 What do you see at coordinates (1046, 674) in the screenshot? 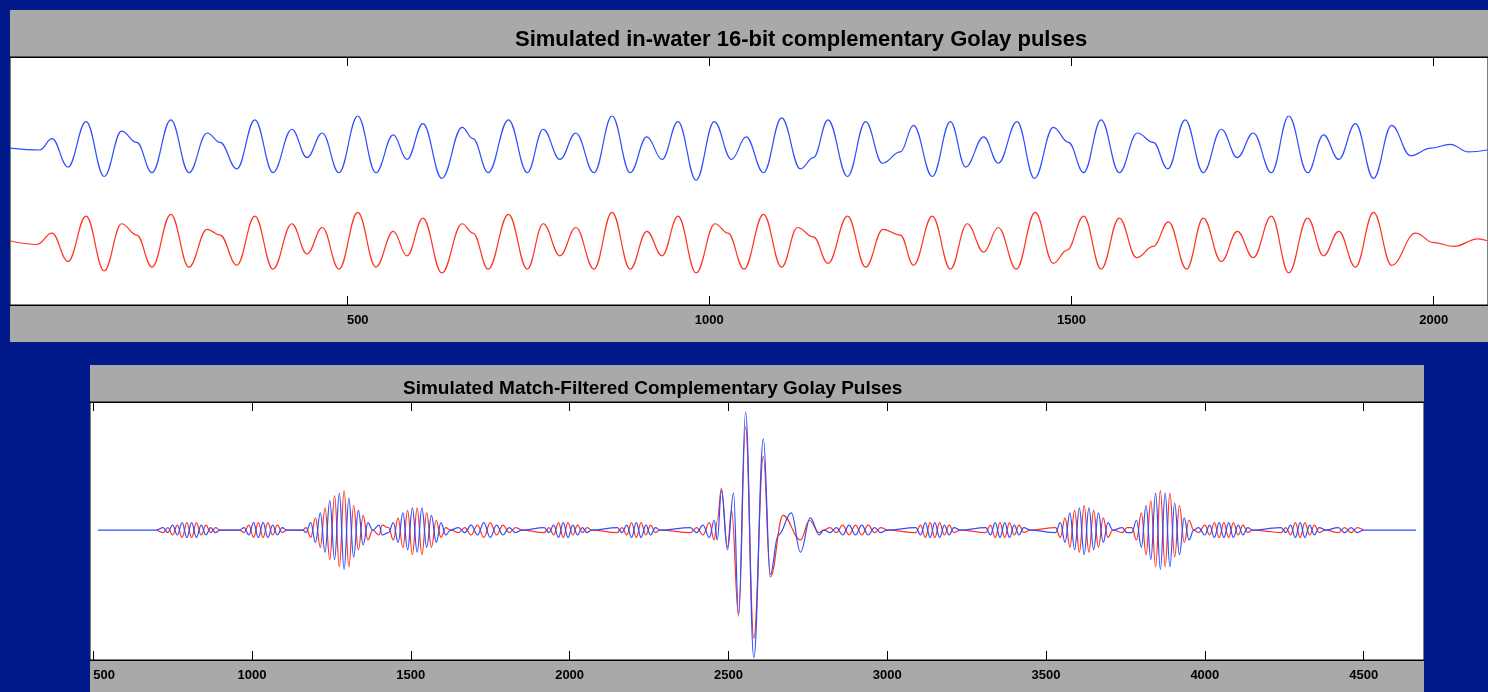
I see `x-tick-label: 3500` at bounding box center [1046, 674].